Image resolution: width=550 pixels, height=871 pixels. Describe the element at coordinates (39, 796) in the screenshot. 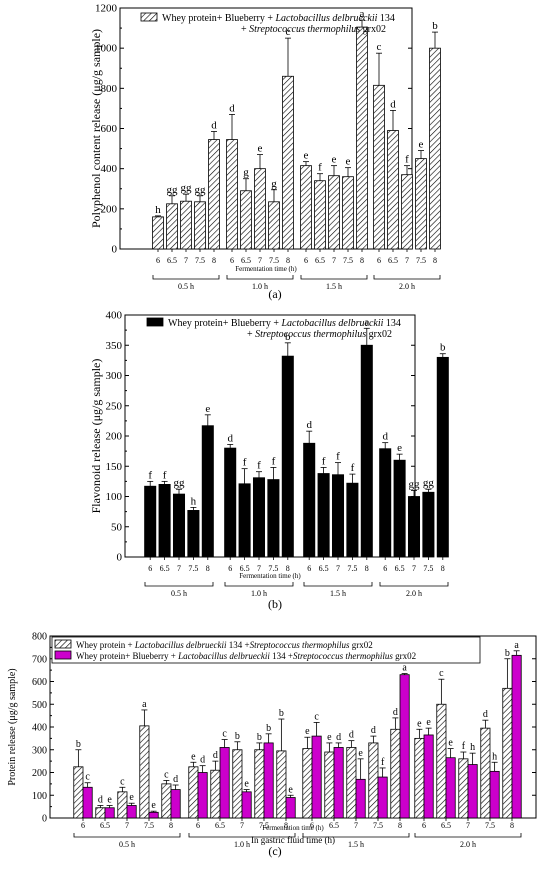

I see `y-tick-label: 100` at that location.